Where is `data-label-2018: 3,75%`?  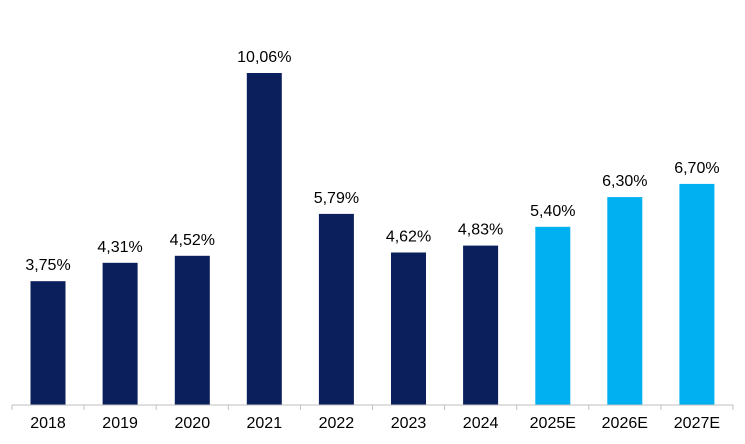 data-label-2018: 3,75% is located at coordinates (47, 265).